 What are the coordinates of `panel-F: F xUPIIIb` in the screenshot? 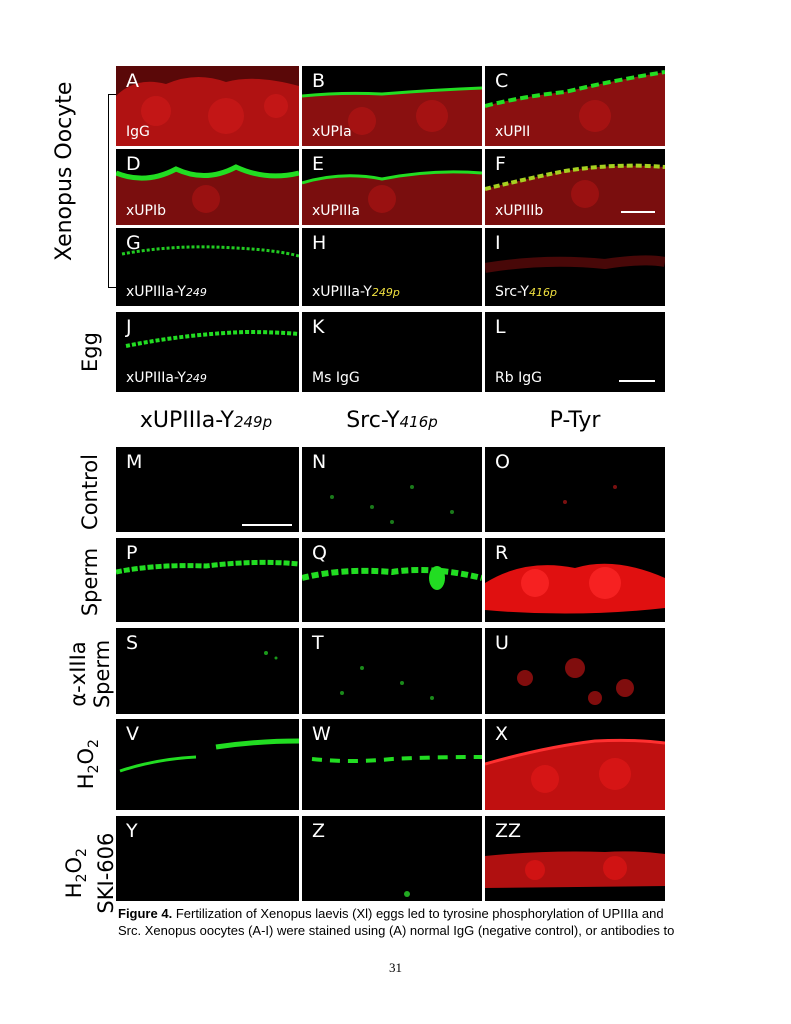 It's located at (575, 187).